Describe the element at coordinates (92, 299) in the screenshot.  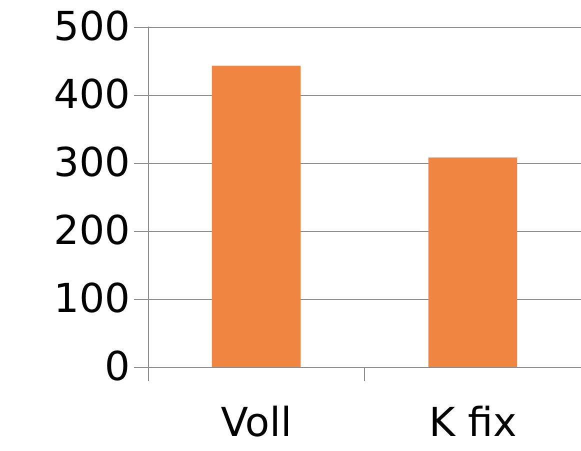
I see `y-tick-label: 100` at that location.